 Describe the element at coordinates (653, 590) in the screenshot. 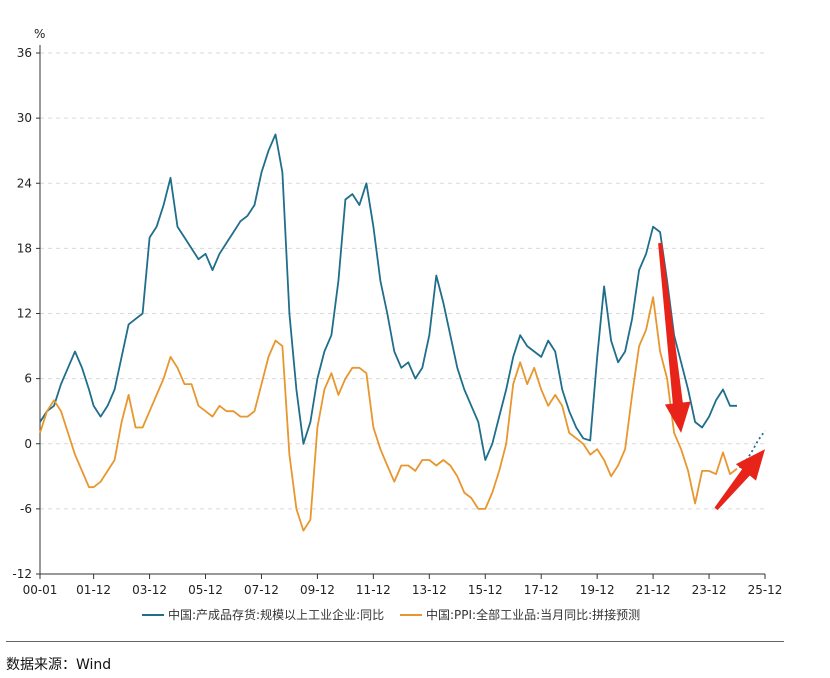

I see `x-tick-label: 21-12` at that location.